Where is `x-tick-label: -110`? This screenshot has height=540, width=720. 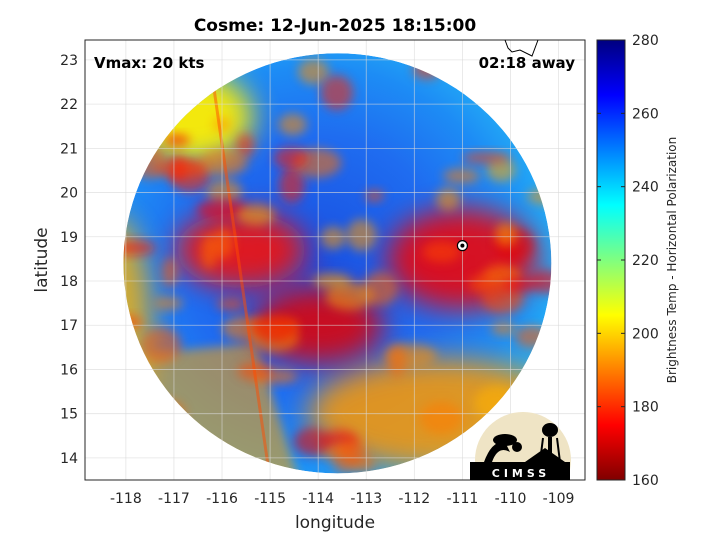 x-tick-label: -110 is located at coordinates (511, 499).